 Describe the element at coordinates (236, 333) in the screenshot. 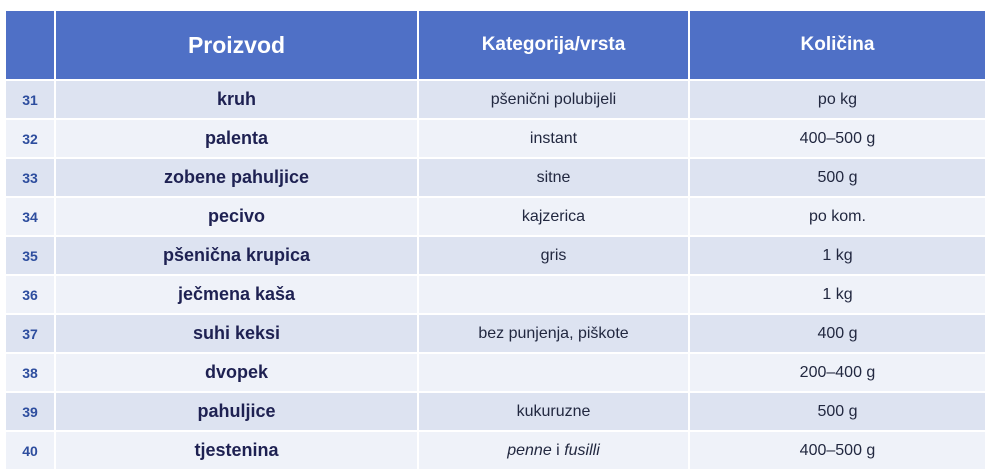

I see `row-product: suhi keksi` at that location.